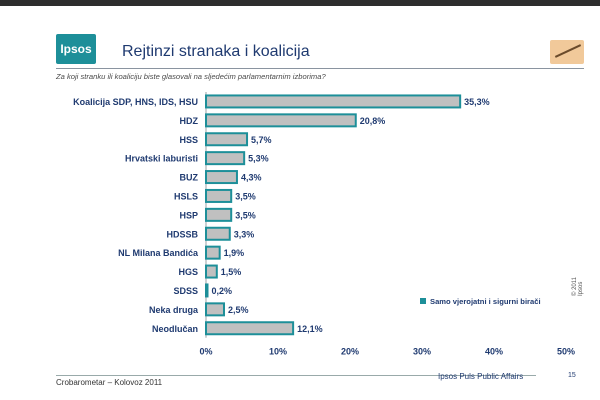 This screenshot has width=600, height=400. Describe the element at coordinates (373, 121) in the screenshot. I see `data-label: 20,8%` at that location.